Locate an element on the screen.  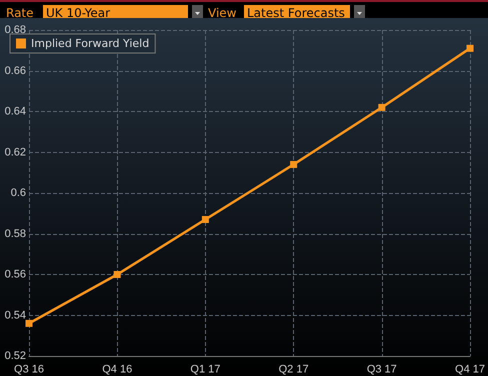
text: UK 10-Year is located at coordinates (115, 13).